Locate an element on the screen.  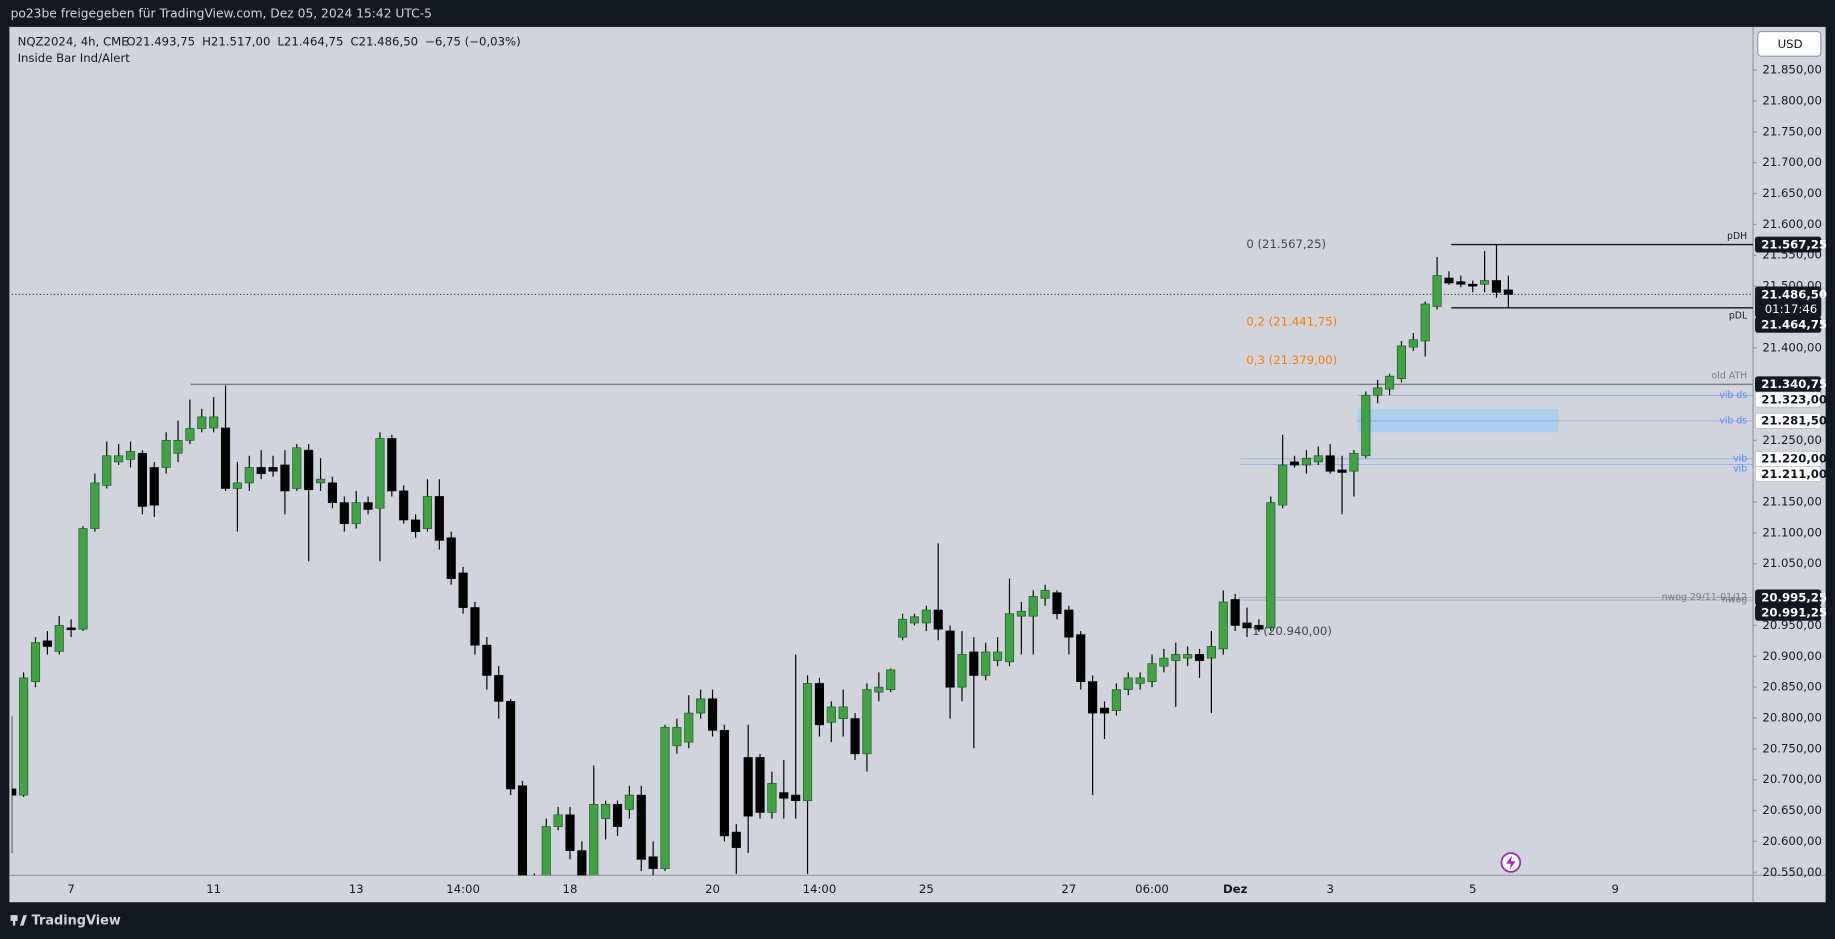
price-badge-label: 20.995,25 is located at coordinates (1794, 597).